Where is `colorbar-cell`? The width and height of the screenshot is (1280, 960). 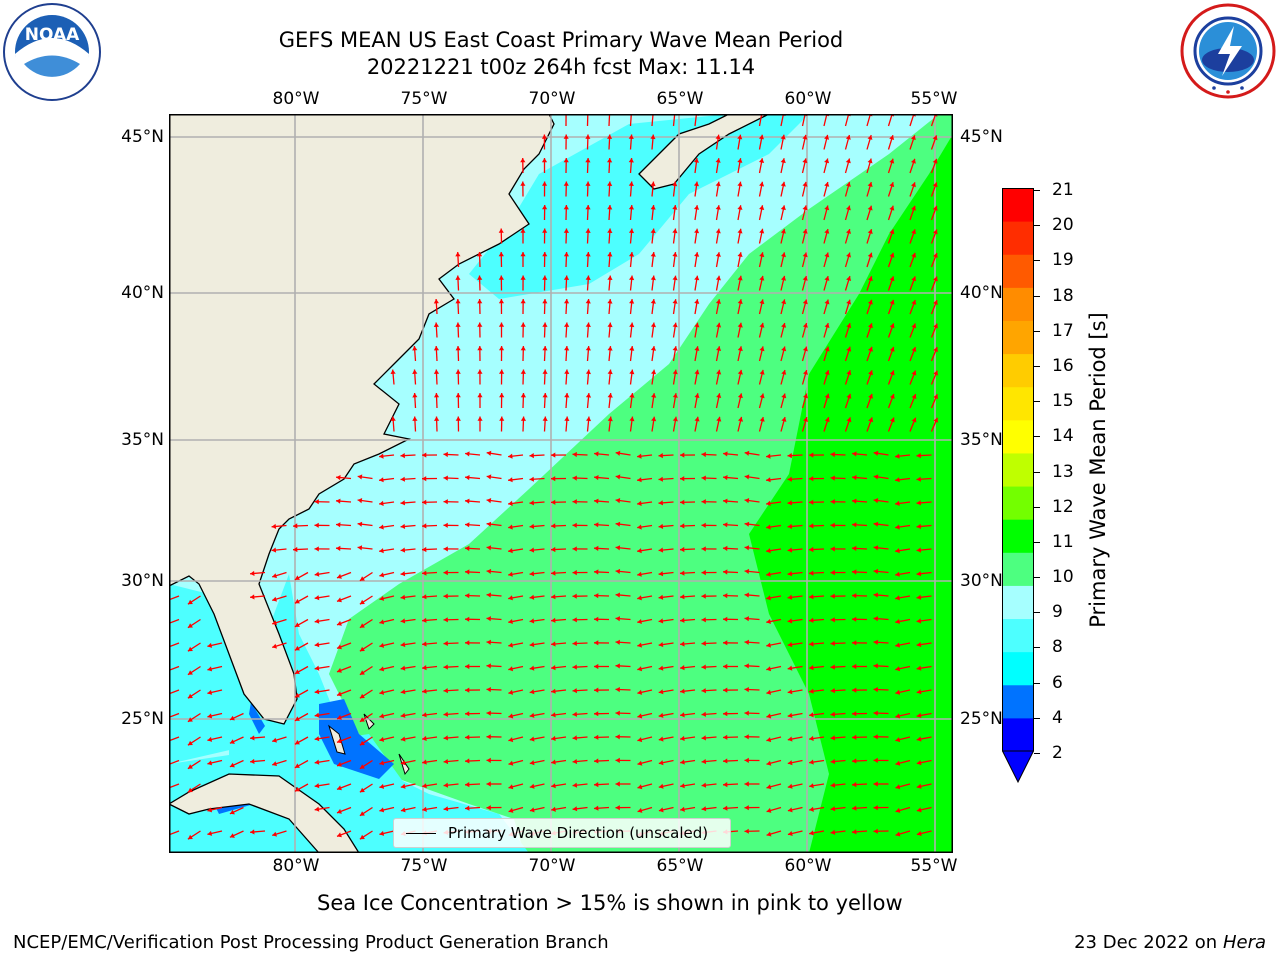 colorbar-cell is located at coordinates (1018, 205).